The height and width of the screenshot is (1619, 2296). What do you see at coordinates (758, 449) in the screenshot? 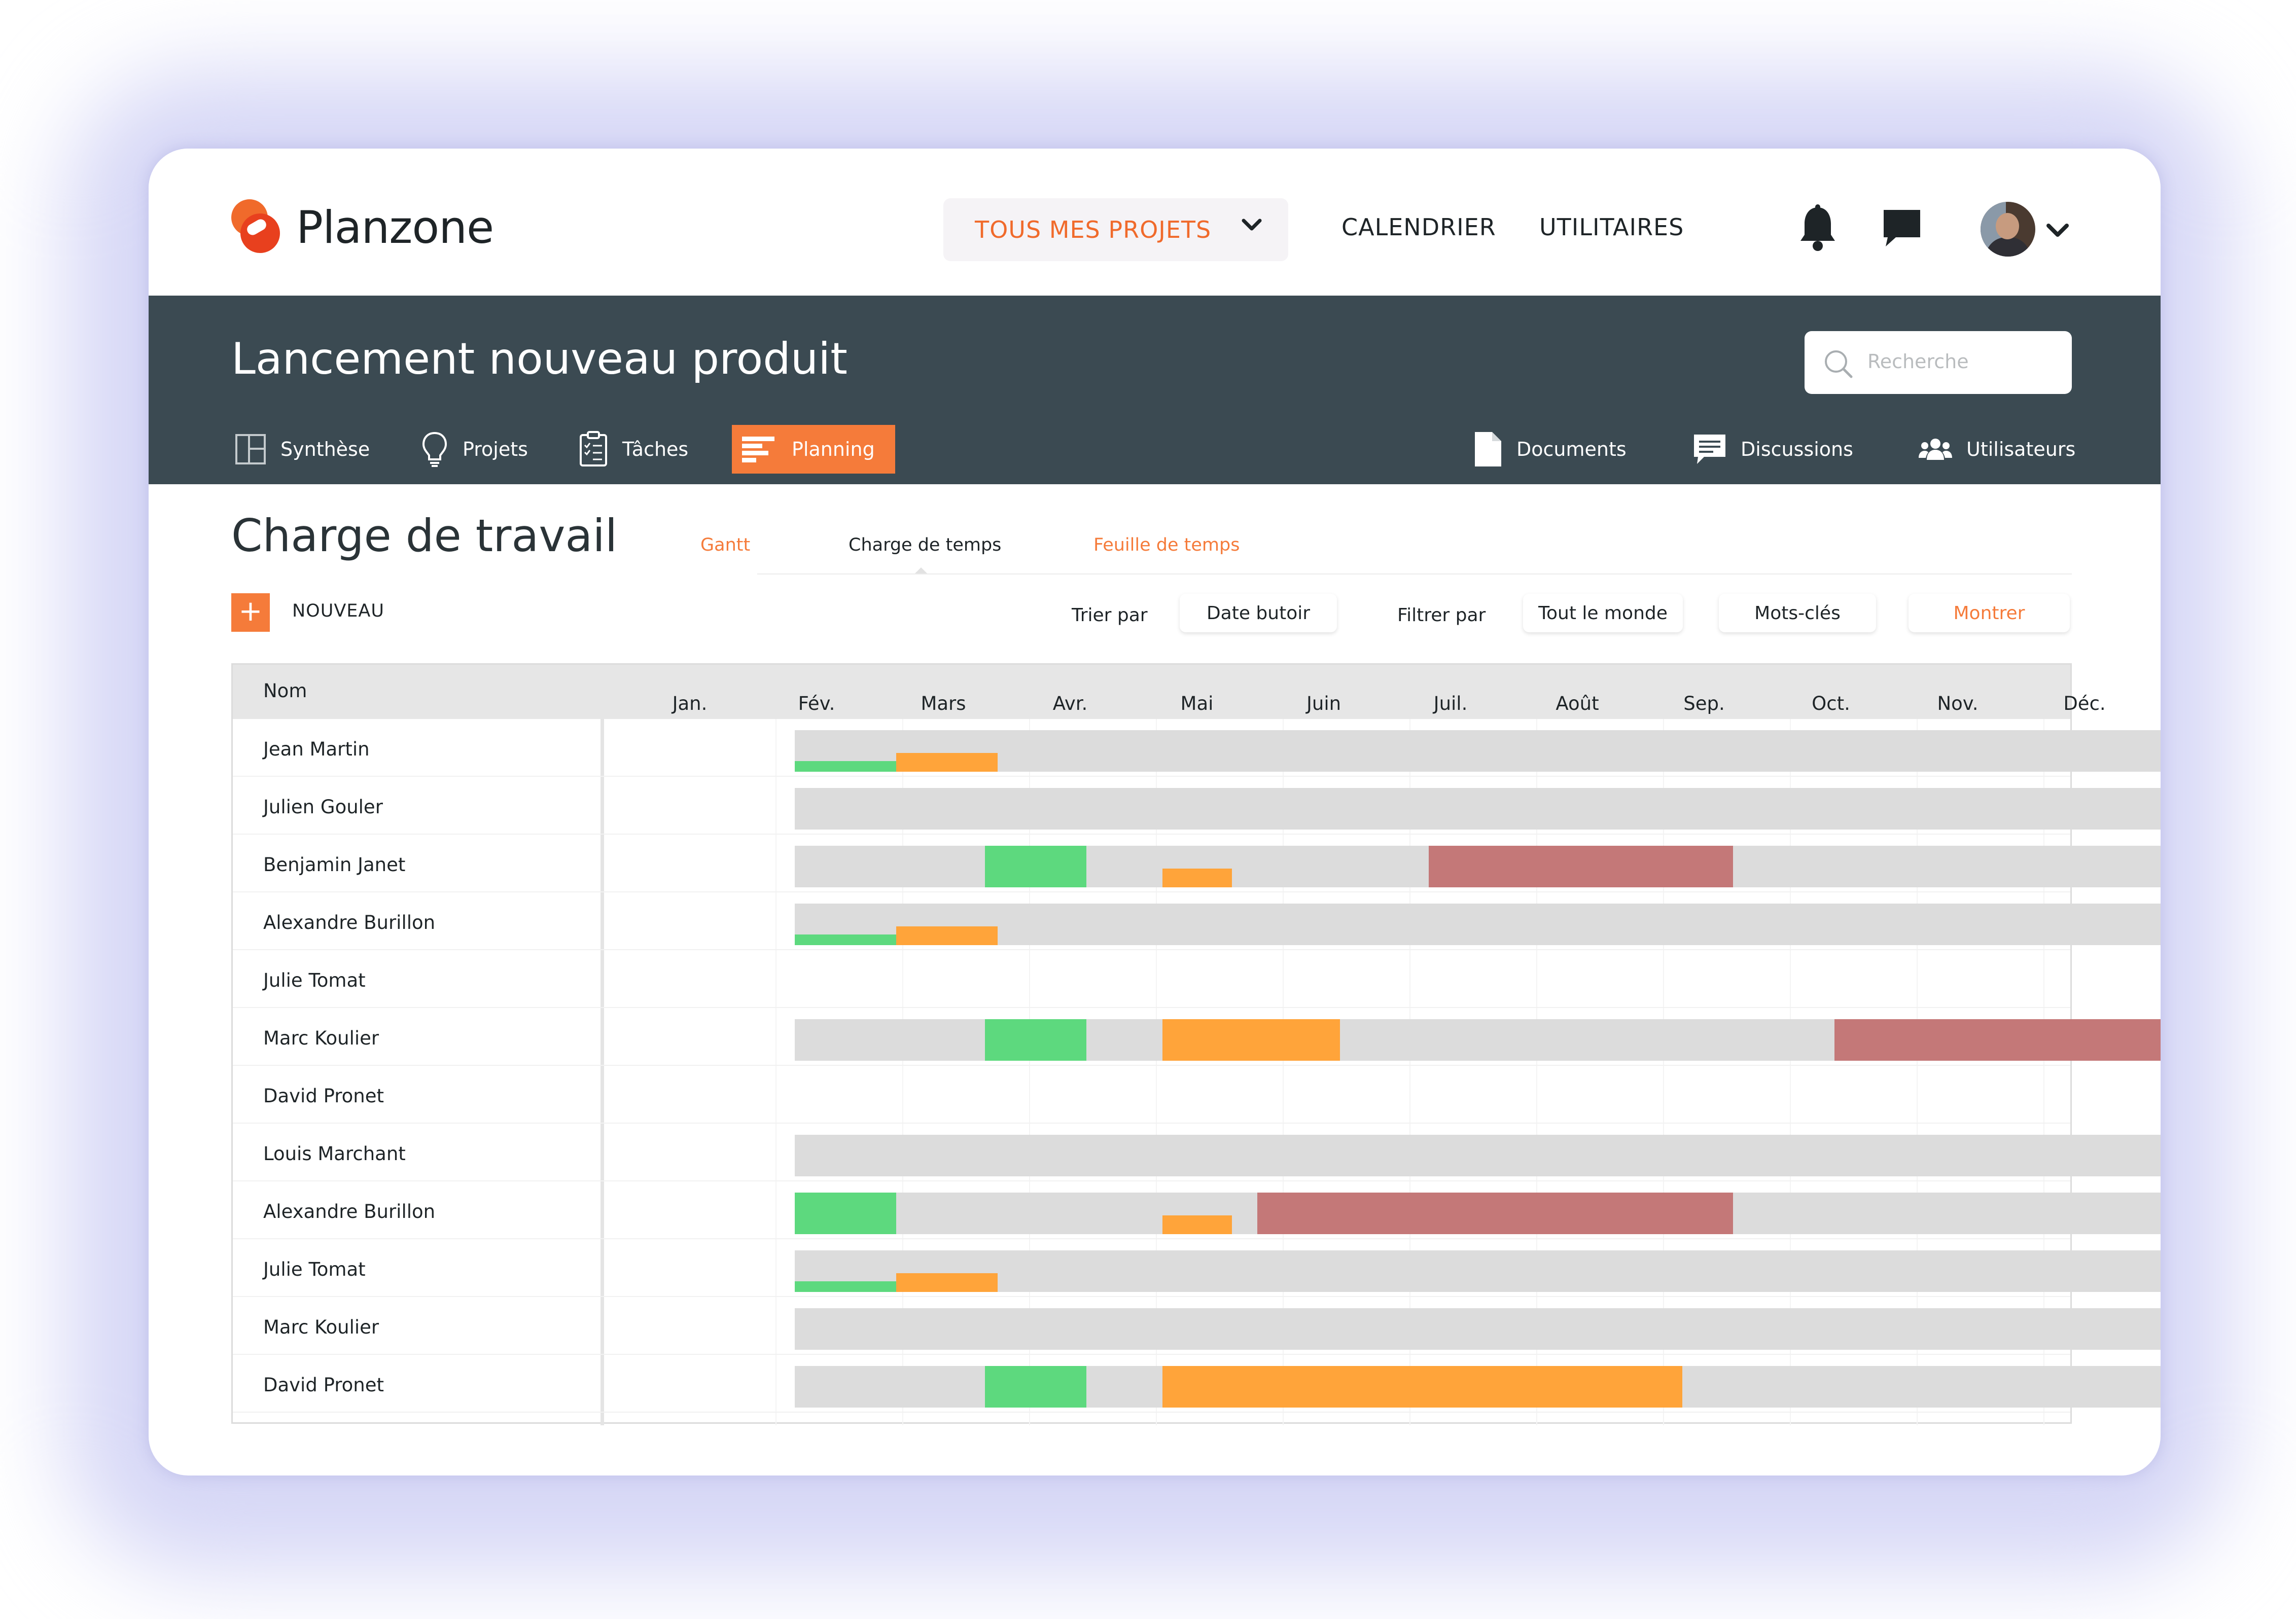
I see `gantt-icon` at bounding box center [758, 449].